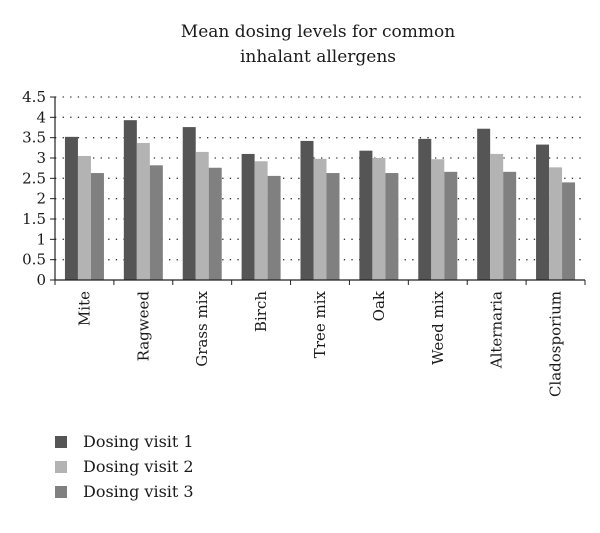 The image size is (600, 533). Describe the element at coordinates (438, 327) in the screenshot. I see `category-label: Weed mix` at that location.